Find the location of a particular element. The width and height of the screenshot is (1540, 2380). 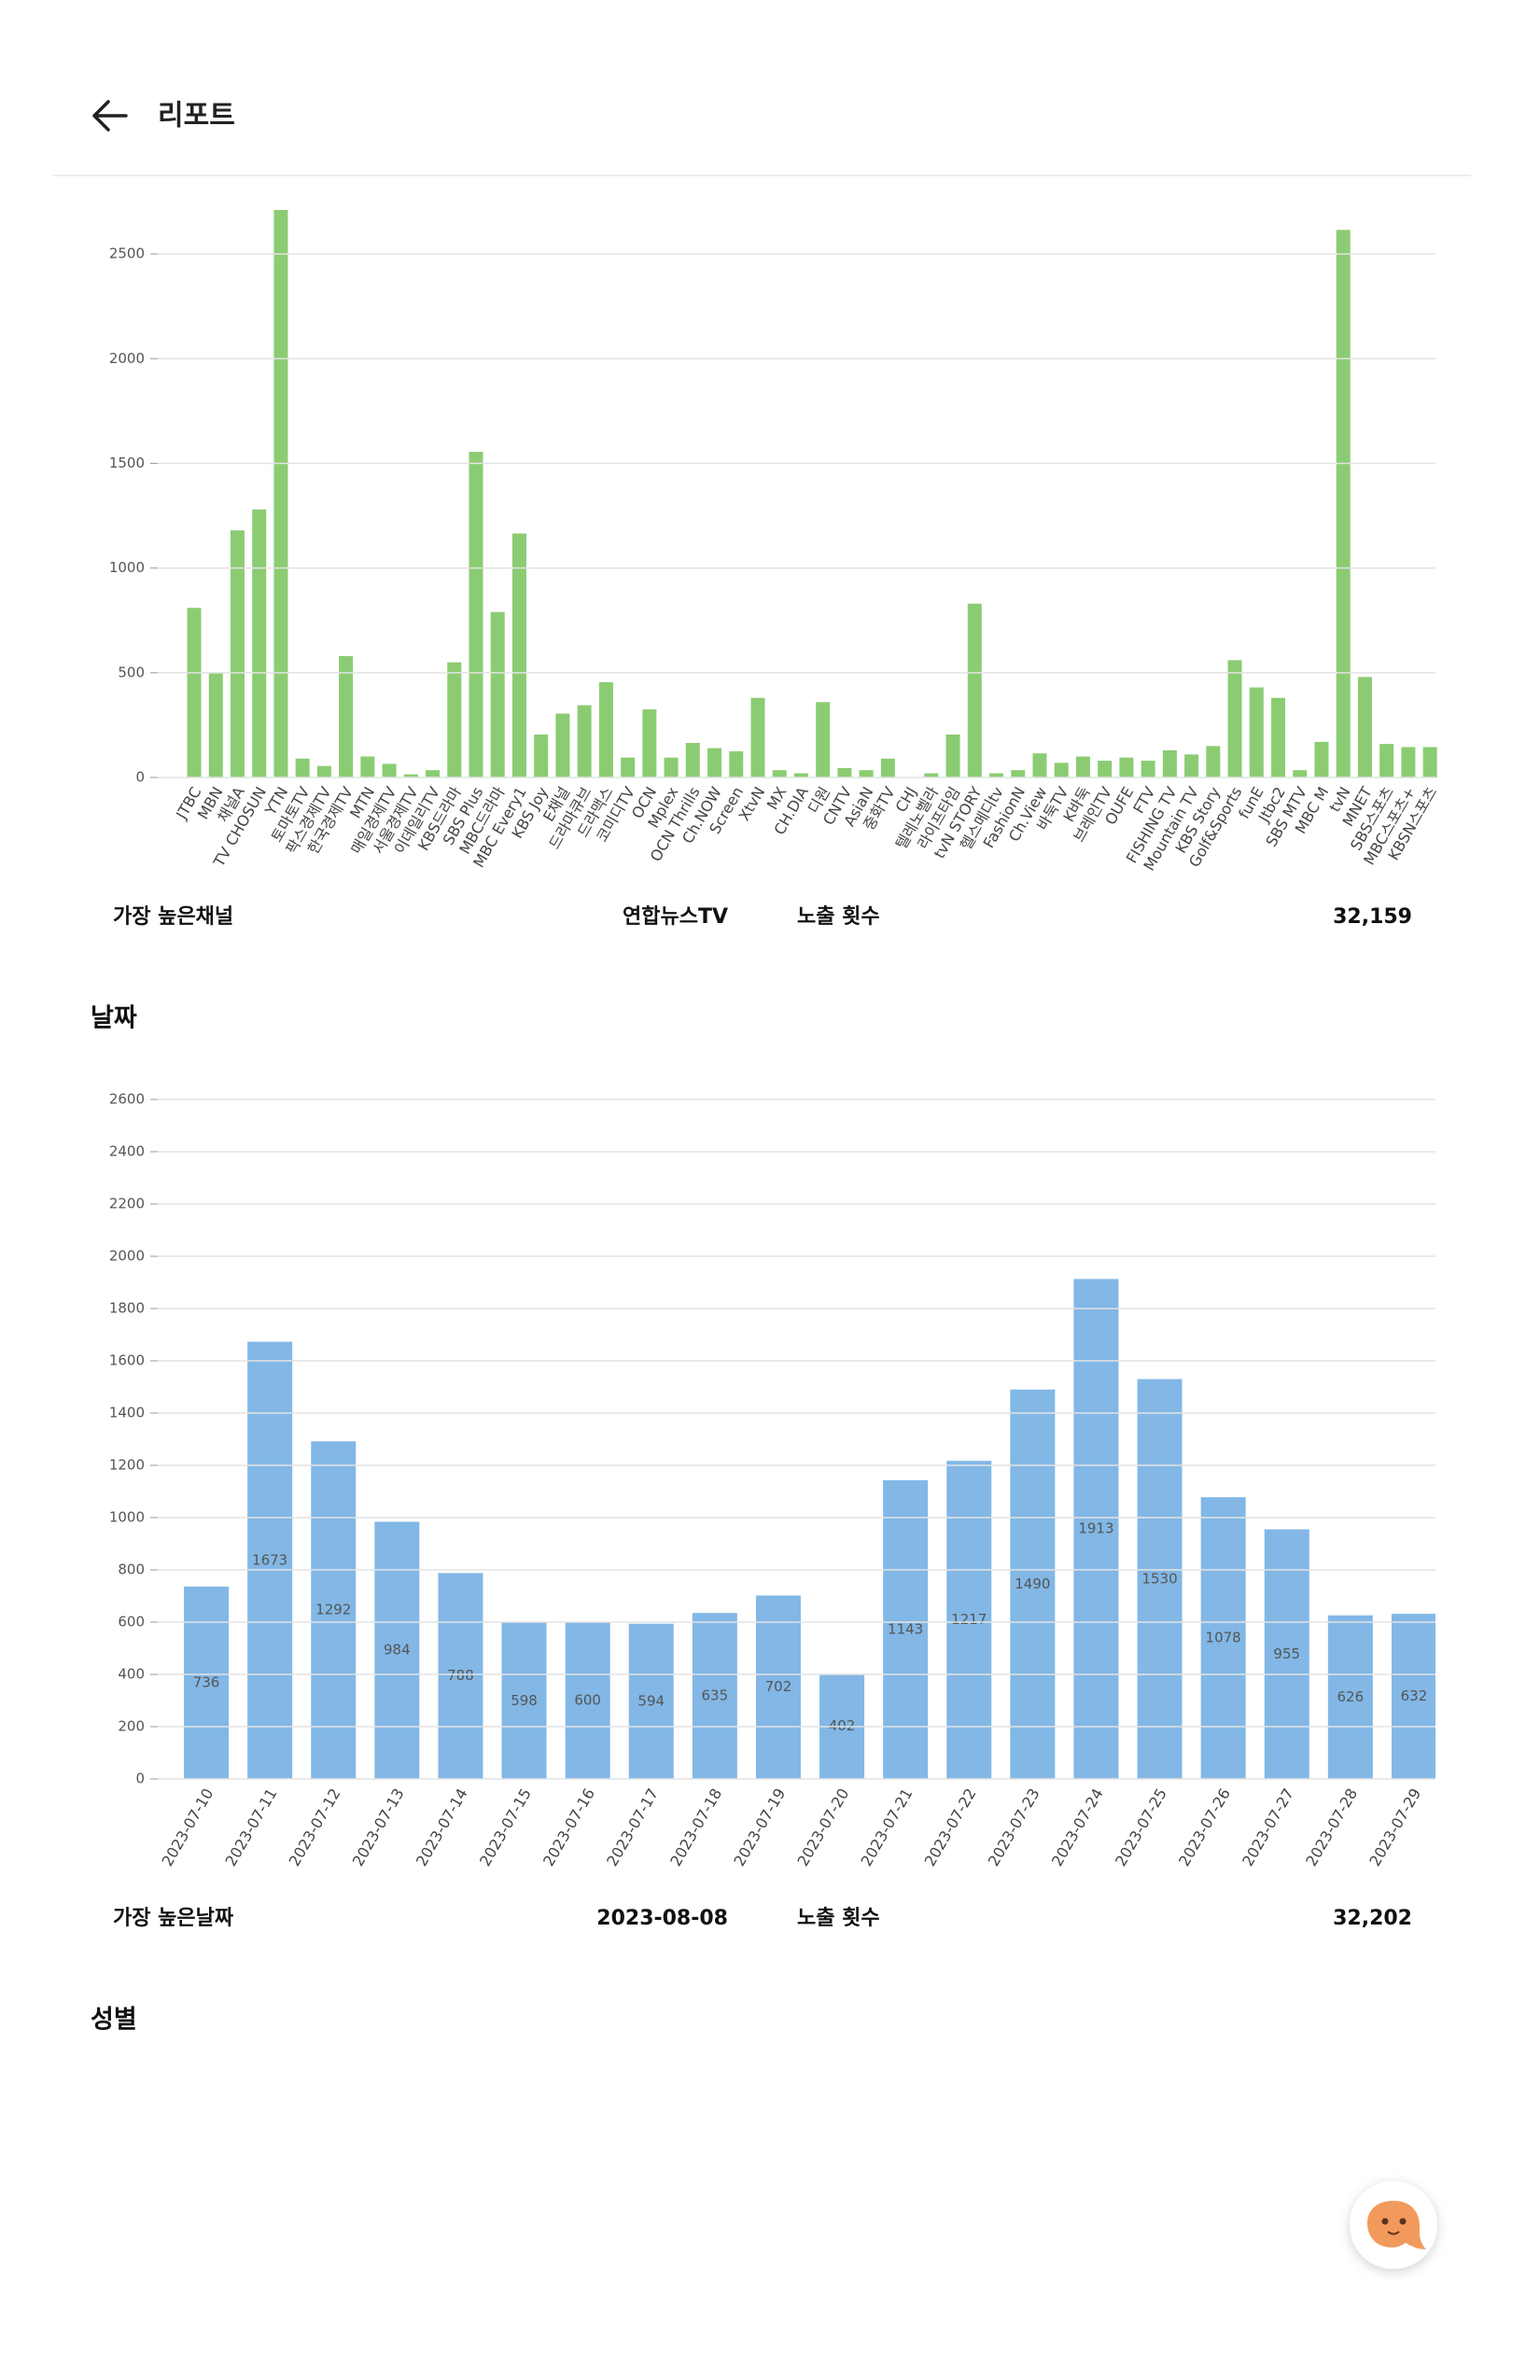

y-tick-label: 500 is located at coordinates (131, 672).